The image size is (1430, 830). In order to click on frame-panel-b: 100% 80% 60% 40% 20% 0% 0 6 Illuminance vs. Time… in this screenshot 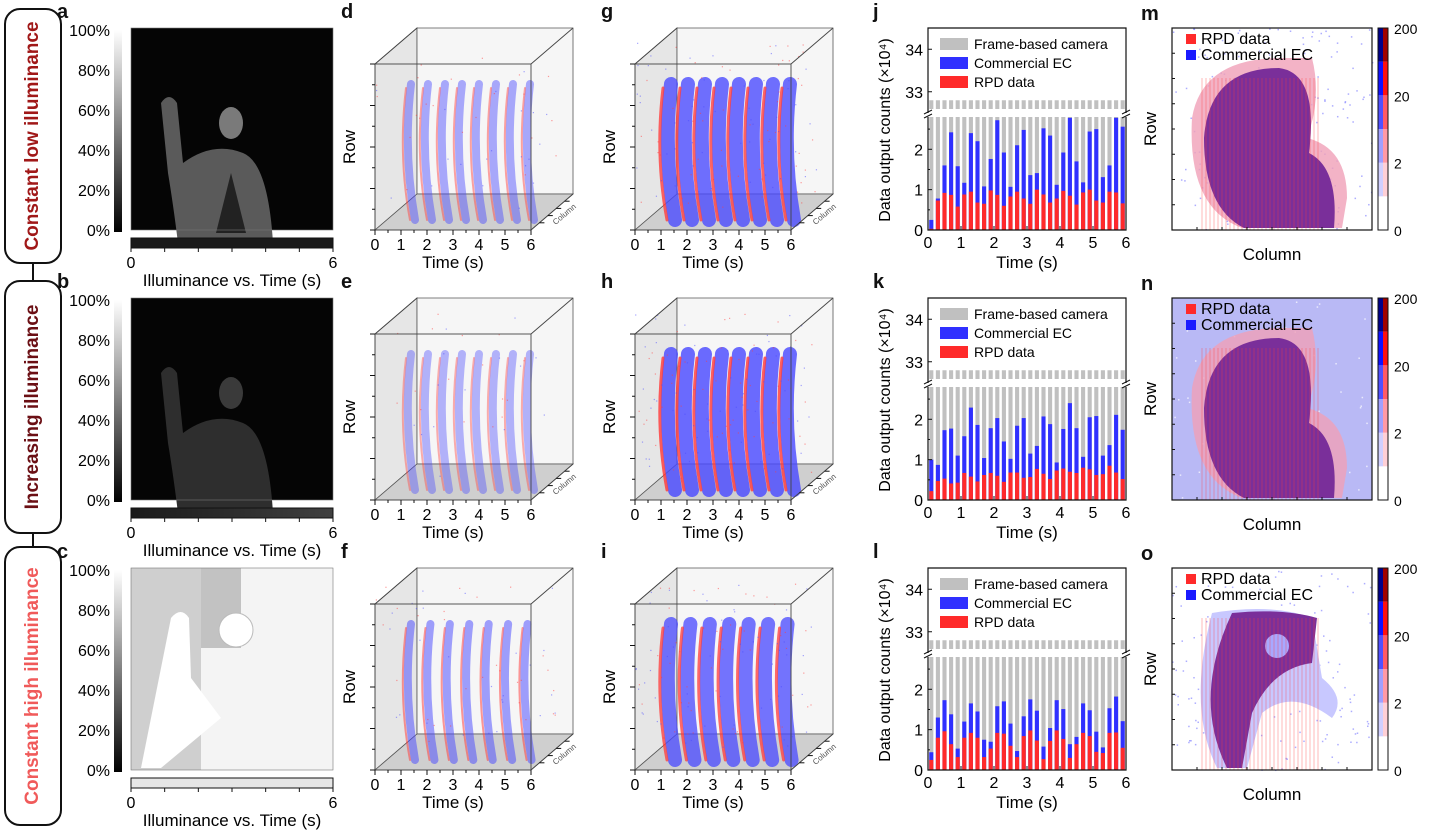, I will do `click(203, 426)`.